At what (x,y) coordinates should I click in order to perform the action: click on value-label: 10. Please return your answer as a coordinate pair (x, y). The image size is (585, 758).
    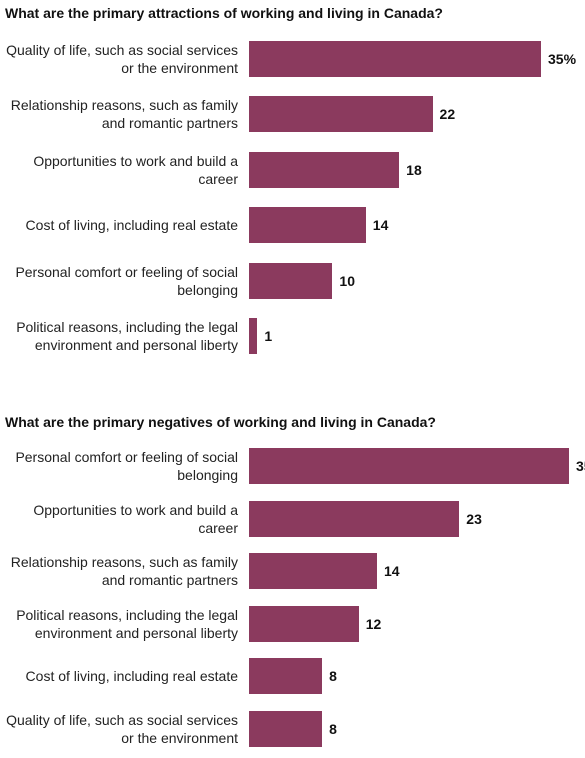
    Looking at the image, I should click on (347, 280).